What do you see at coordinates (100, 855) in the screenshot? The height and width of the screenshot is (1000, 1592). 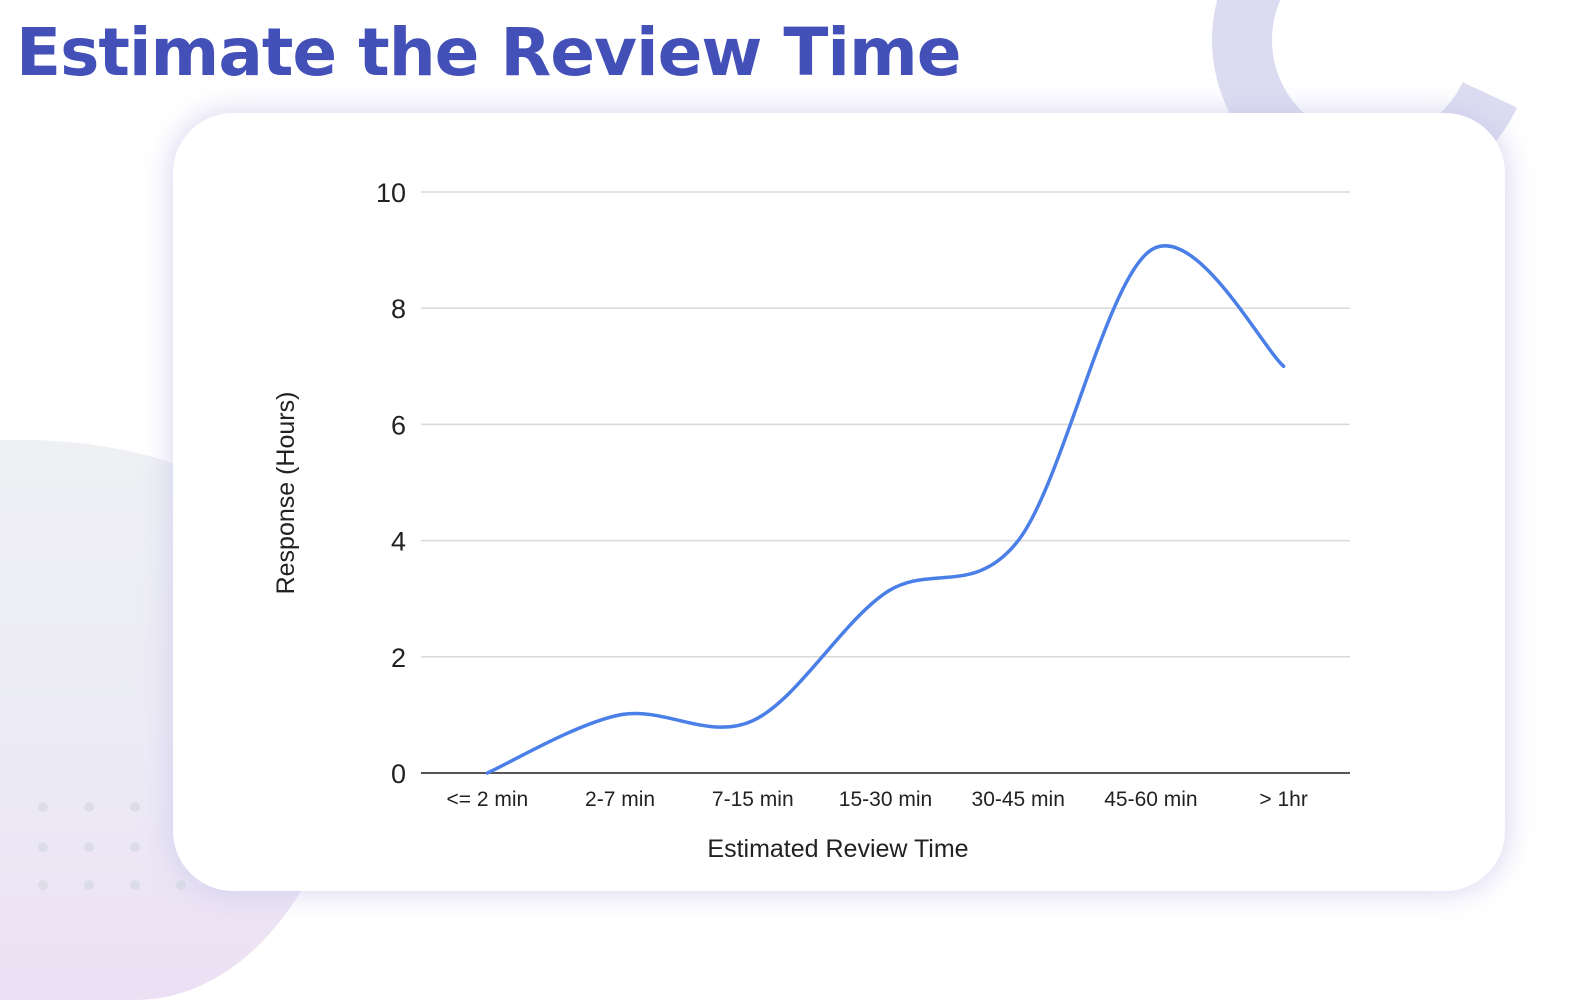 I see `background-dot-pattern` at bounding box center [100, 855].